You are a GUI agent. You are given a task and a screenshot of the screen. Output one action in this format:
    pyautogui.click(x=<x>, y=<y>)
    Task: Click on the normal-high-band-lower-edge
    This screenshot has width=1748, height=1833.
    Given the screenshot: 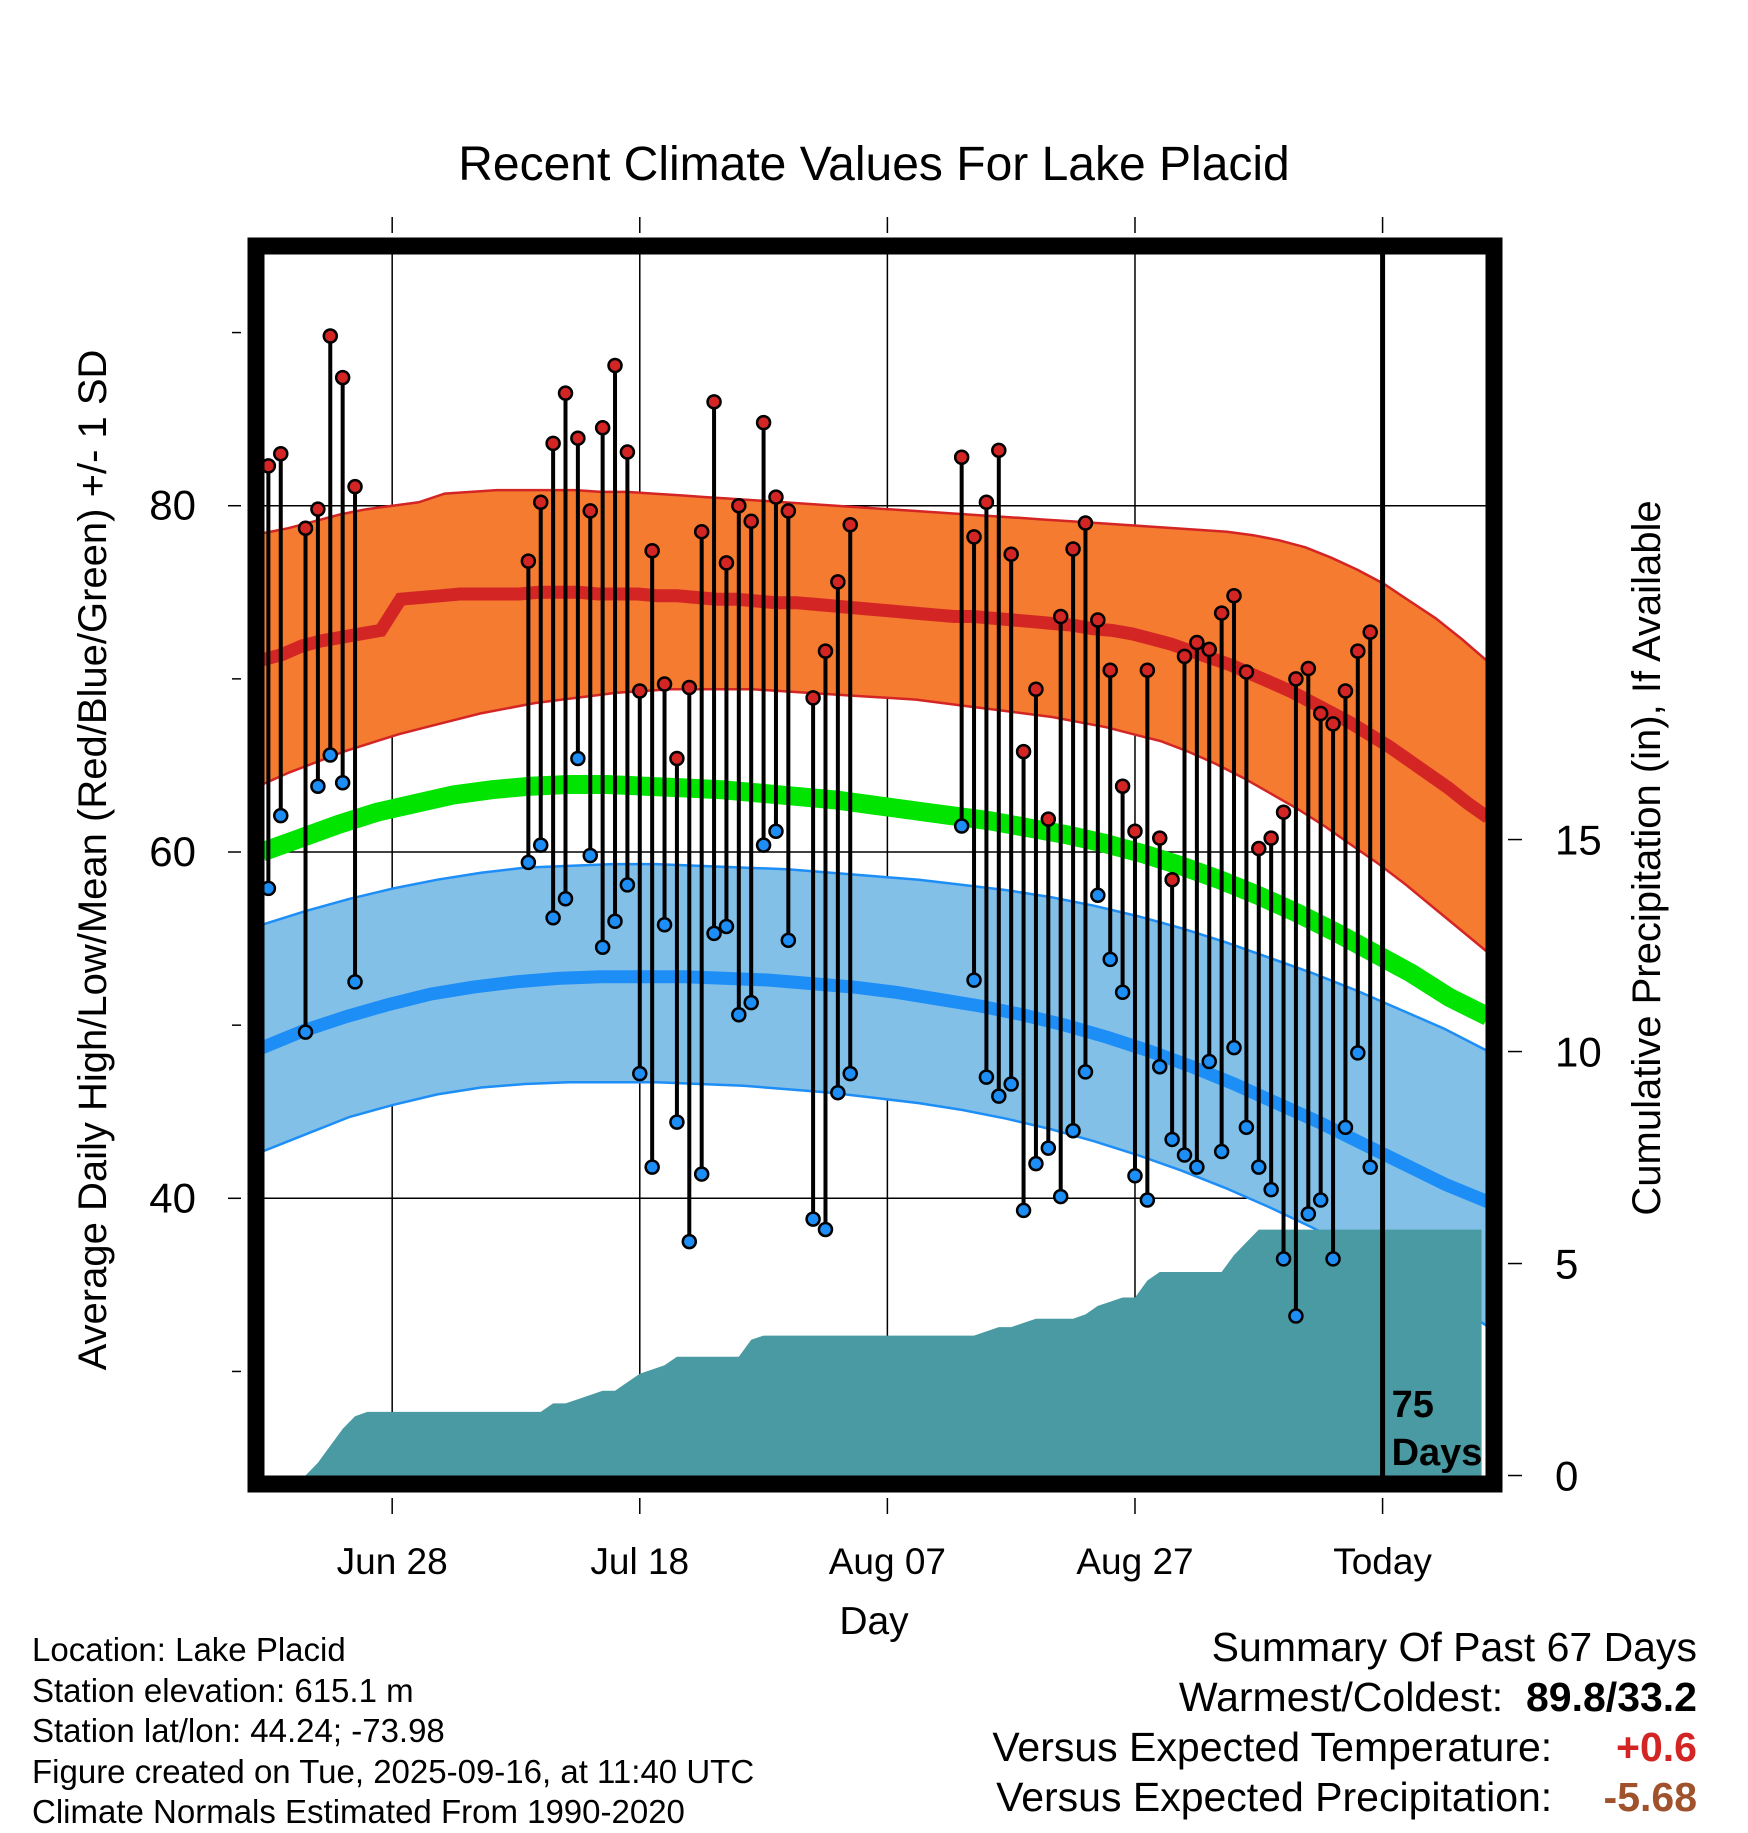 What is the action you would take?
    pyautogui.click(x=875, y=821)
    